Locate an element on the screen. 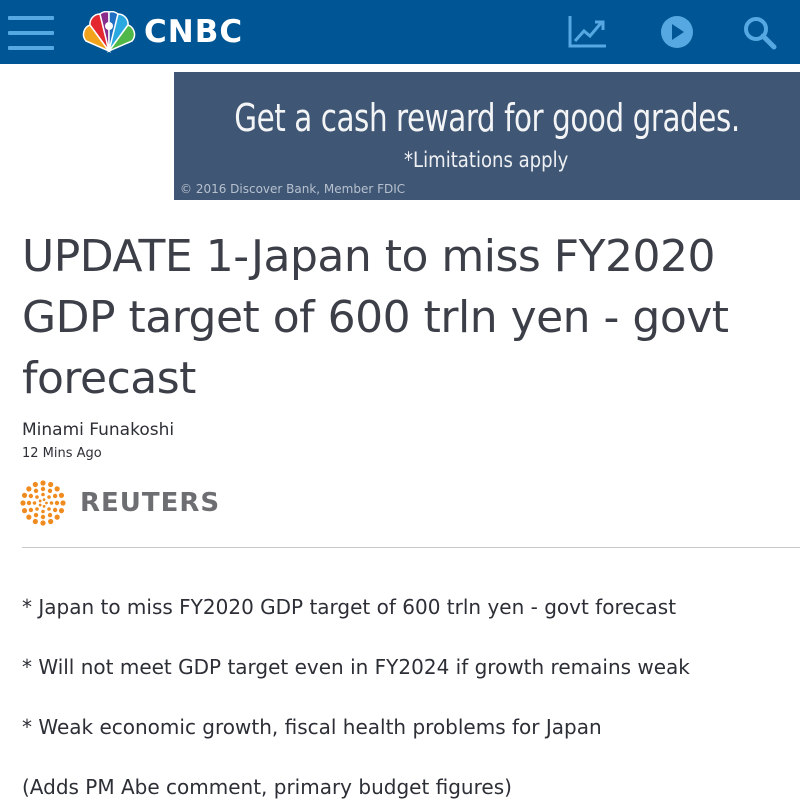  source-reuters: REUTERS is located at coordinates (120, 503).